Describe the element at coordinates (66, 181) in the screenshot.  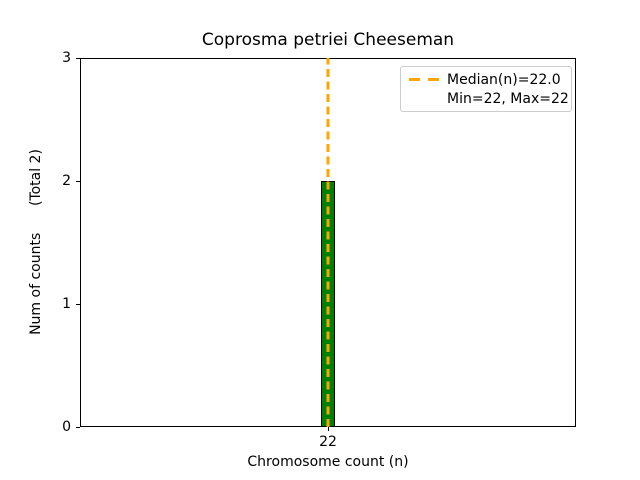
I see `y-tick-label: 2` at that location.